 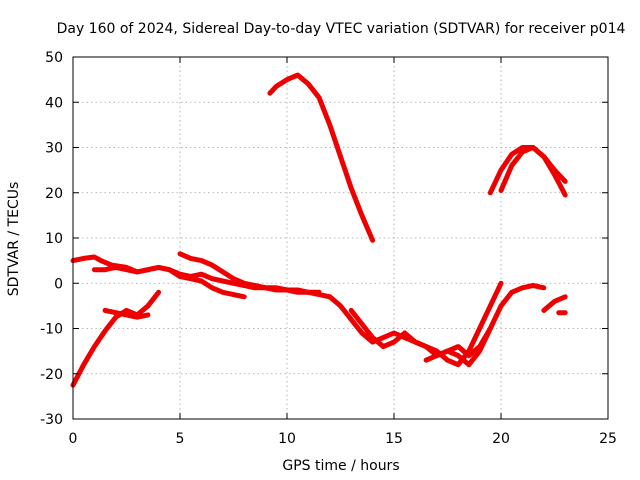 What do you see at coordinates (501, 439) in the screenshot?
I see `x-tick-label: 20` at bounding box center [501, 439].